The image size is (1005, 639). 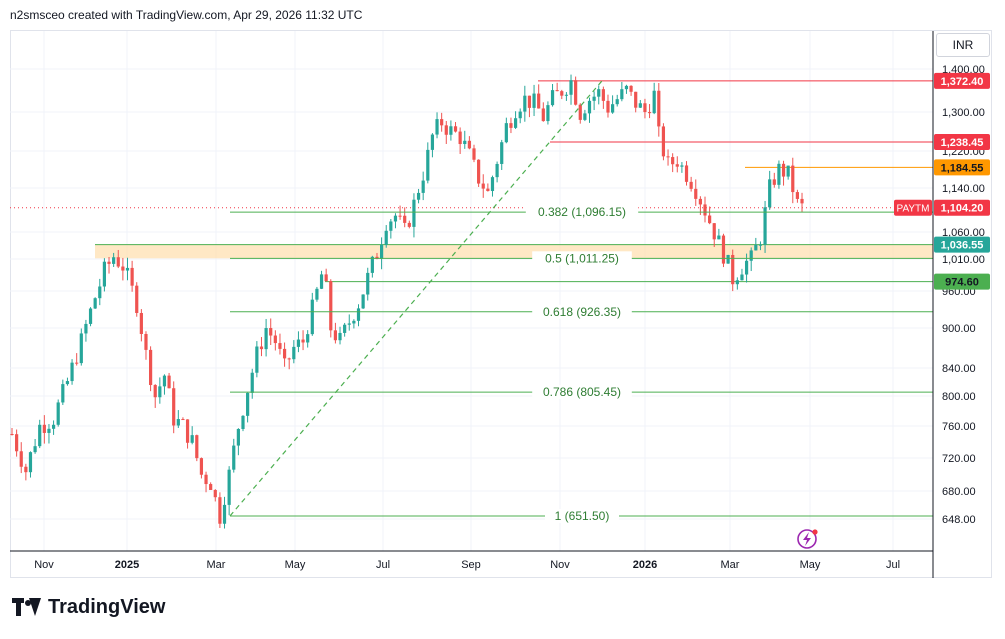 What do you see at coordinates (514, 251) in the screenshot?
I see `zone-rect` at bounding box center [514, 251].